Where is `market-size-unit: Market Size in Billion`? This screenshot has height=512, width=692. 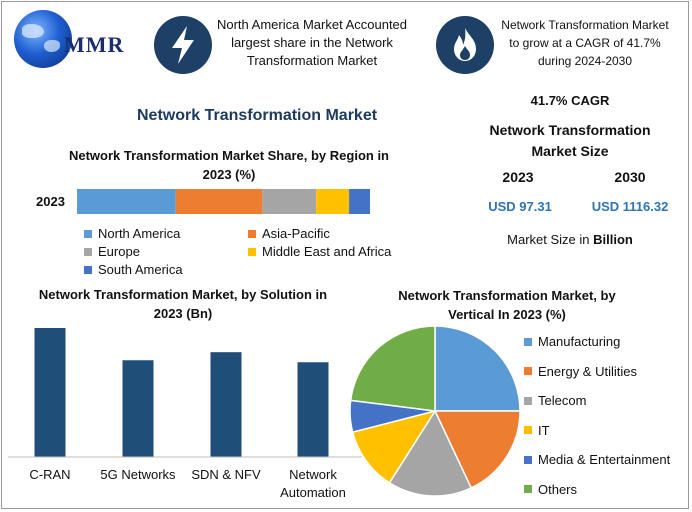 market-size-unit: Market Size in Billion is located at coordinates (570, 239).